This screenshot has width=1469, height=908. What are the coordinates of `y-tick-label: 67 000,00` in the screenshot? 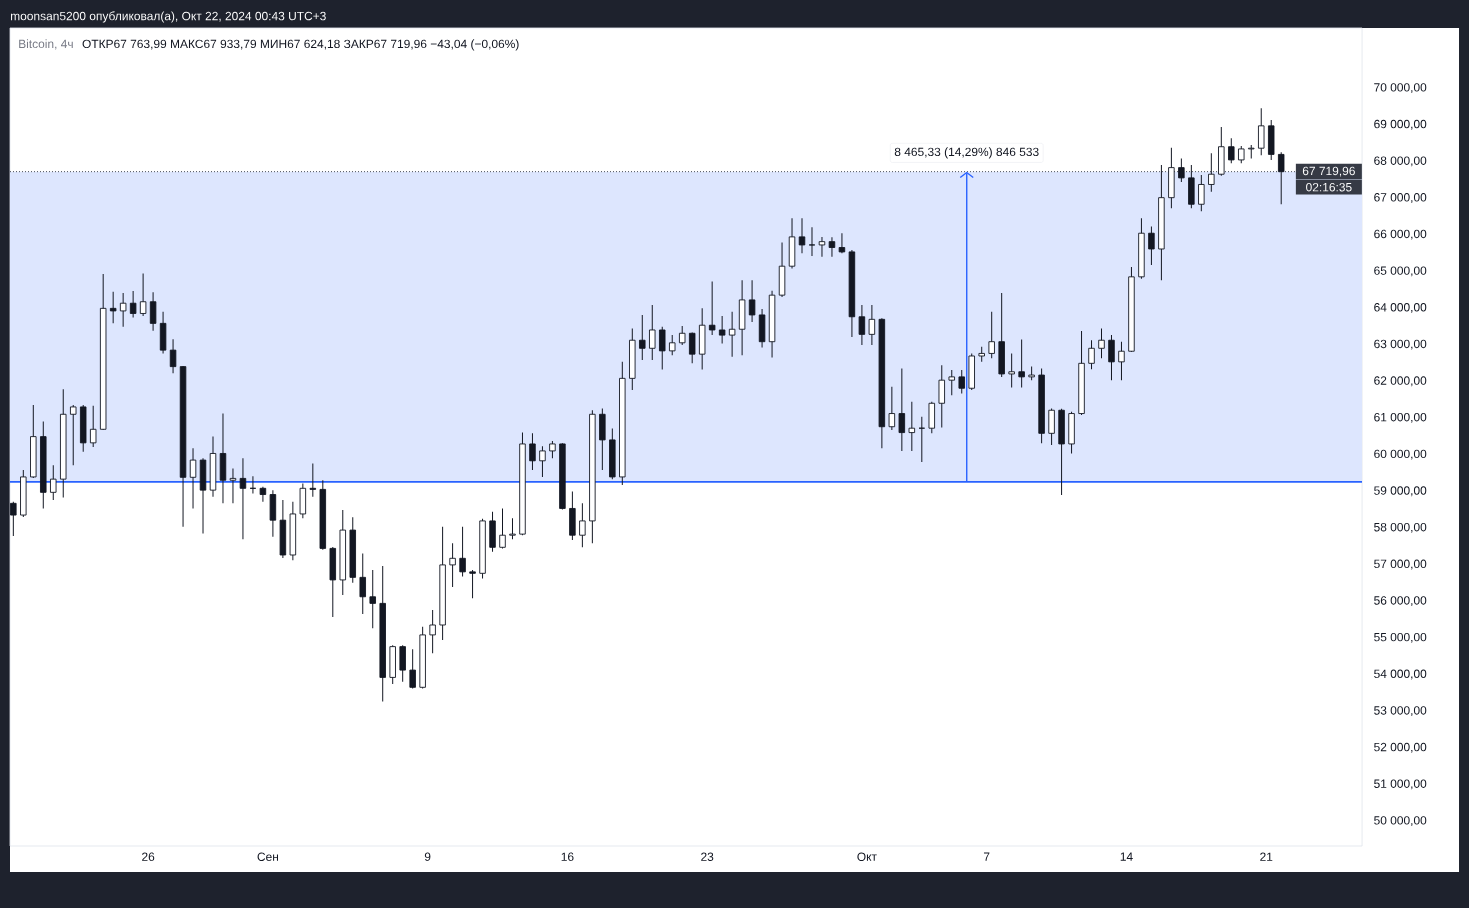 It's located at (1400, 198).